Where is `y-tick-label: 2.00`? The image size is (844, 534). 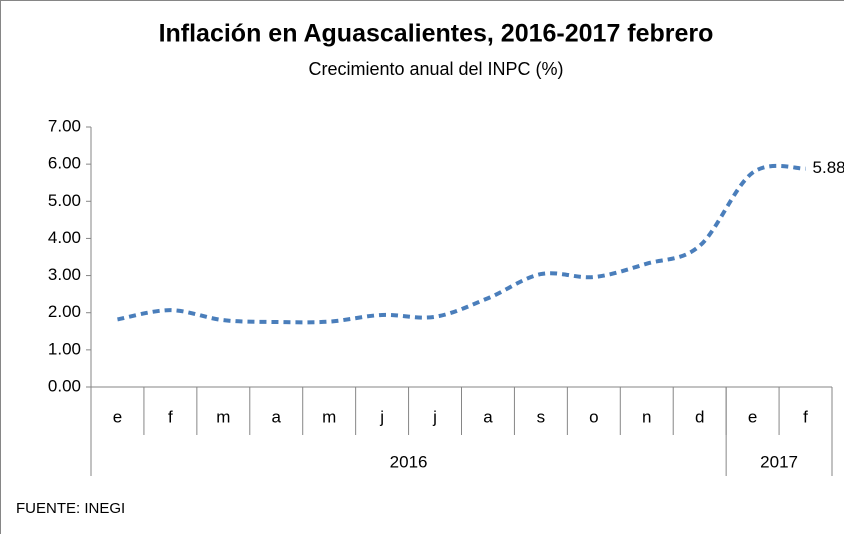
y-tick-label: 2.00 is located at coordinates (64, 311).